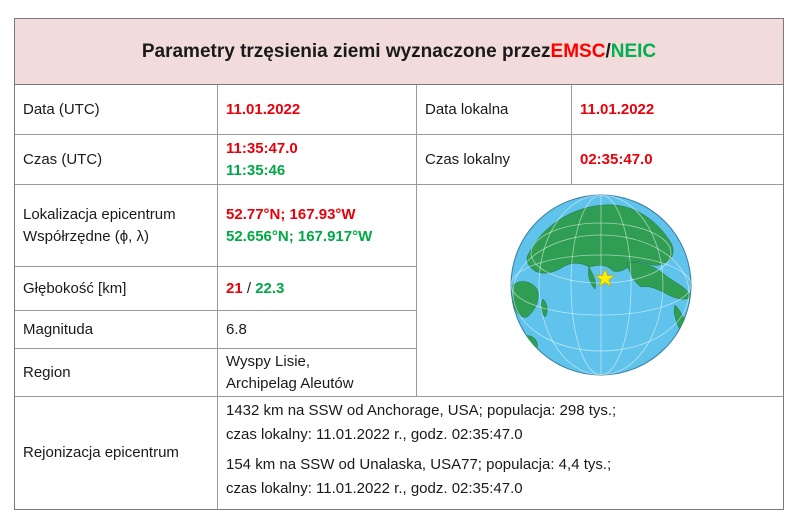 The height and width of the screenshot is (522, 800). What do you see at coordinates (317, 226) in the screenshot?
I see `location-value: 52.77°N; 167.93°W 52.656°N; 167.917°W` at bounding box center [317, 226].